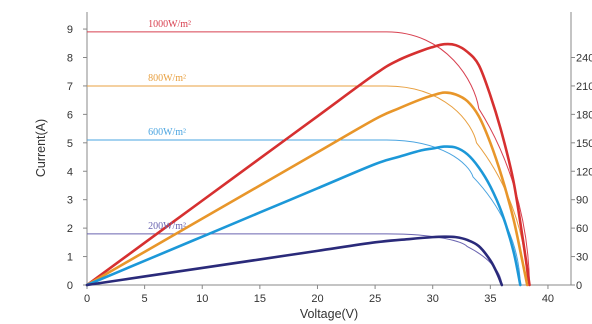 The width and height of the screenshot is (592, 324). Describe the element at coordinates (579, 286) in the screenshot. I see `right-y-tick-label: 0` at that location.